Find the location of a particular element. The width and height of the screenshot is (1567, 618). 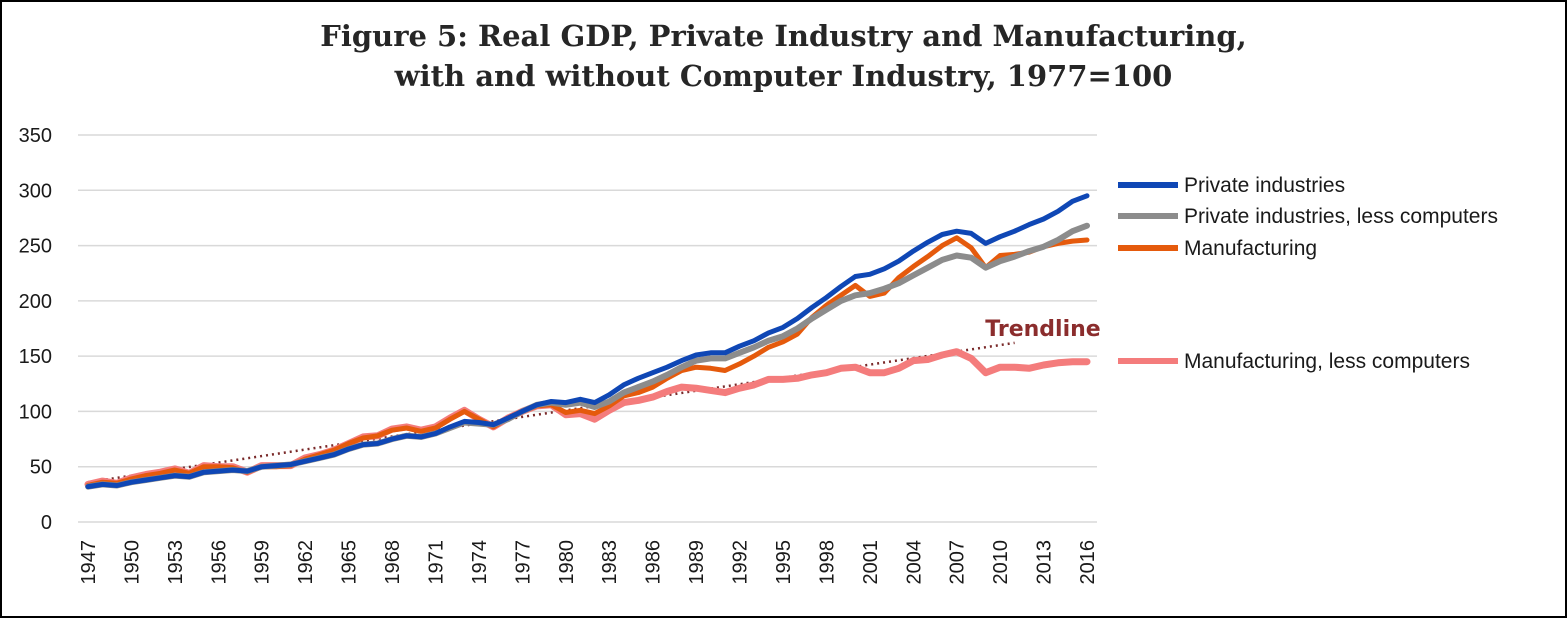

x-tick-label-1959: 1959 is located at coordinates (263, 562).